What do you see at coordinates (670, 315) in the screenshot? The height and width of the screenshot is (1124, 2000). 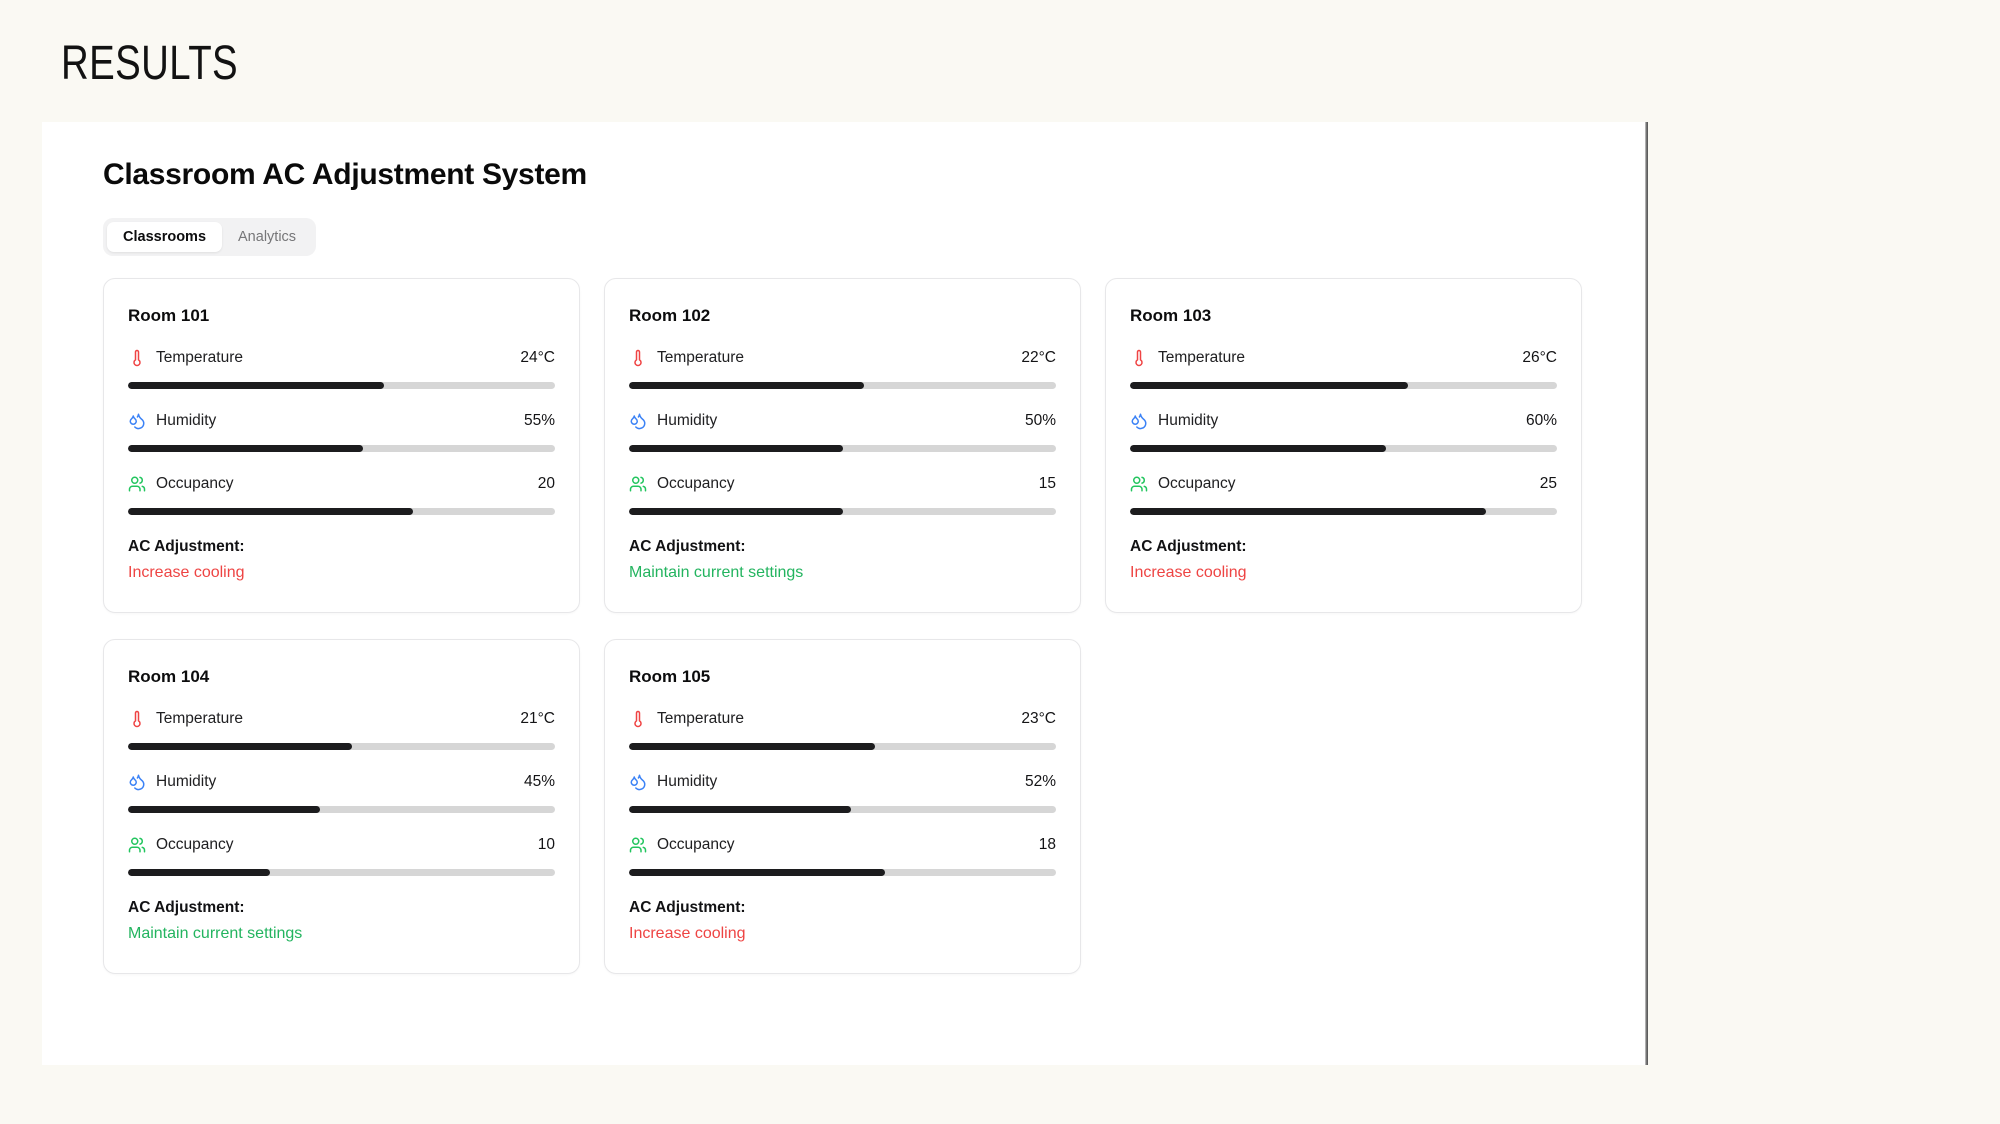 I see `room-title: Room 102` at bounding box center [670, 315].